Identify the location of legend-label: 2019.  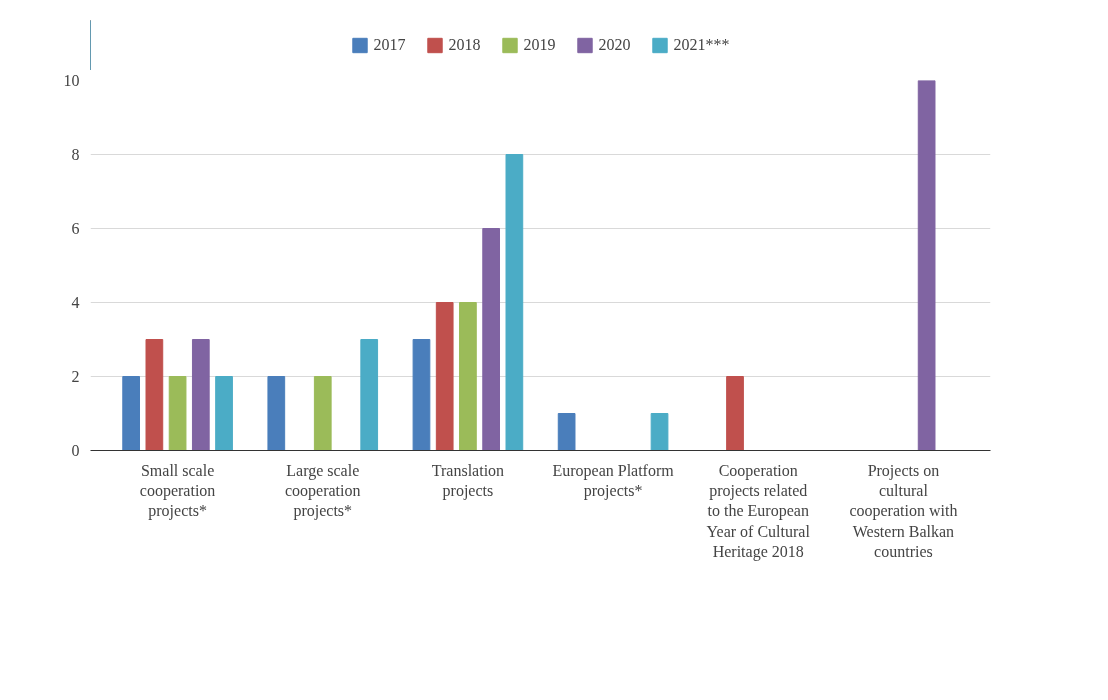
(539, 45).